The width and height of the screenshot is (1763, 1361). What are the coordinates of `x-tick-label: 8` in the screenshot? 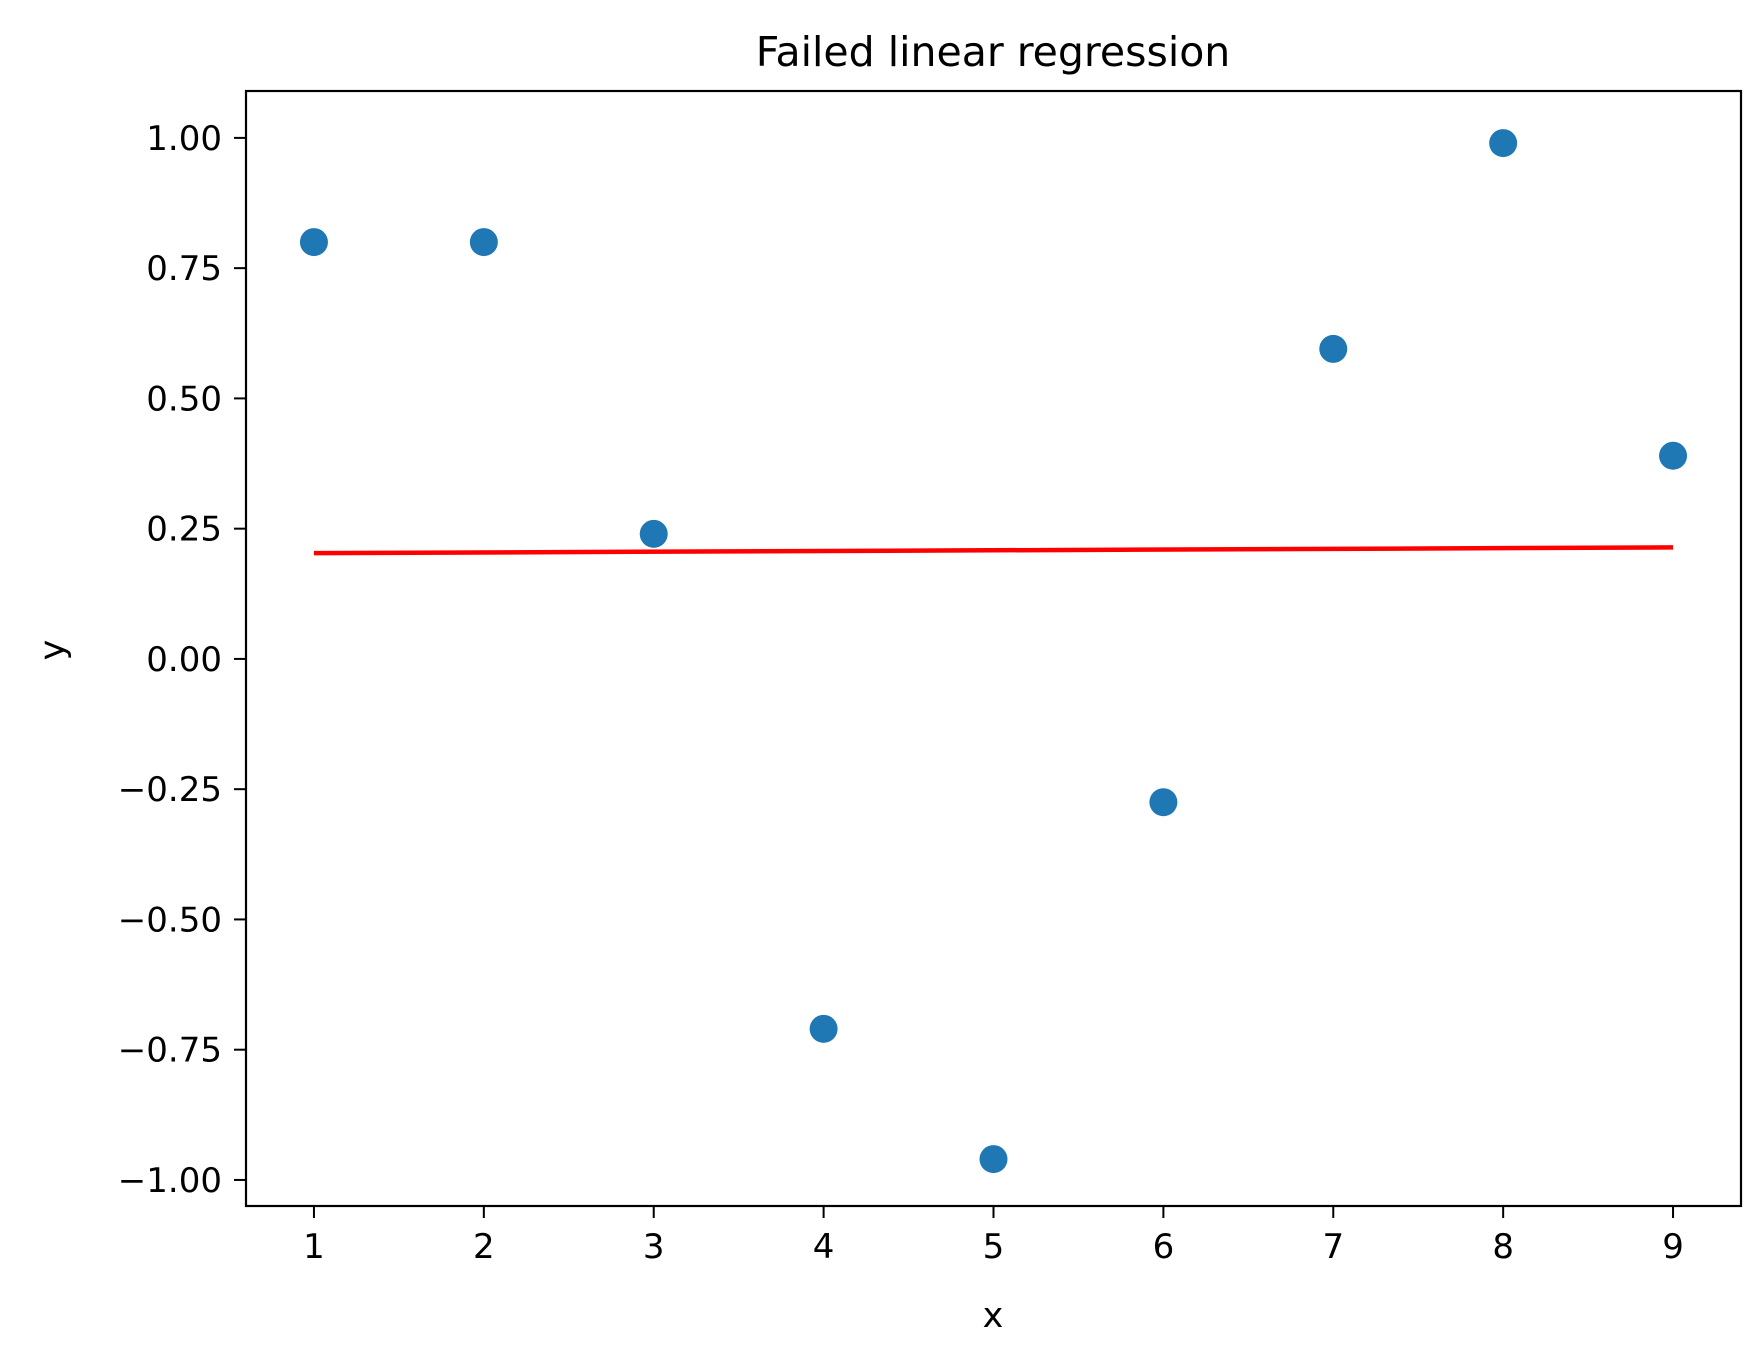 It's located at (1503, 1247).